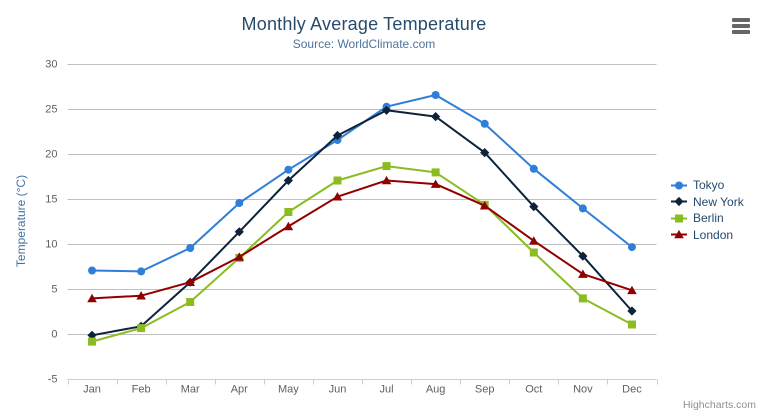  Describe the element at coordinates (533, 240) in the screenshot. I see `point-london-oct` at that location.